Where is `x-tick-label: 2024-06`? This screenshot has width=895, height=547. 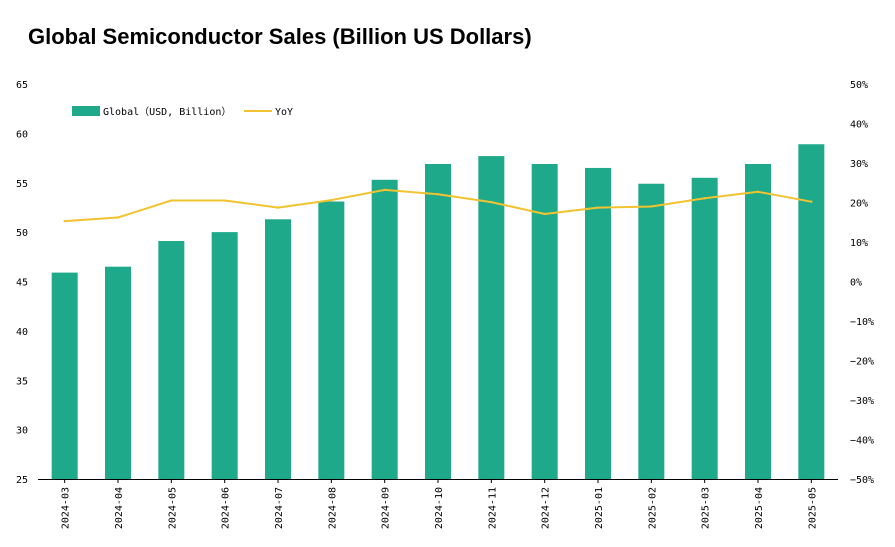
x-tick-label: 2024-06 is located at coordinates (226, 508).